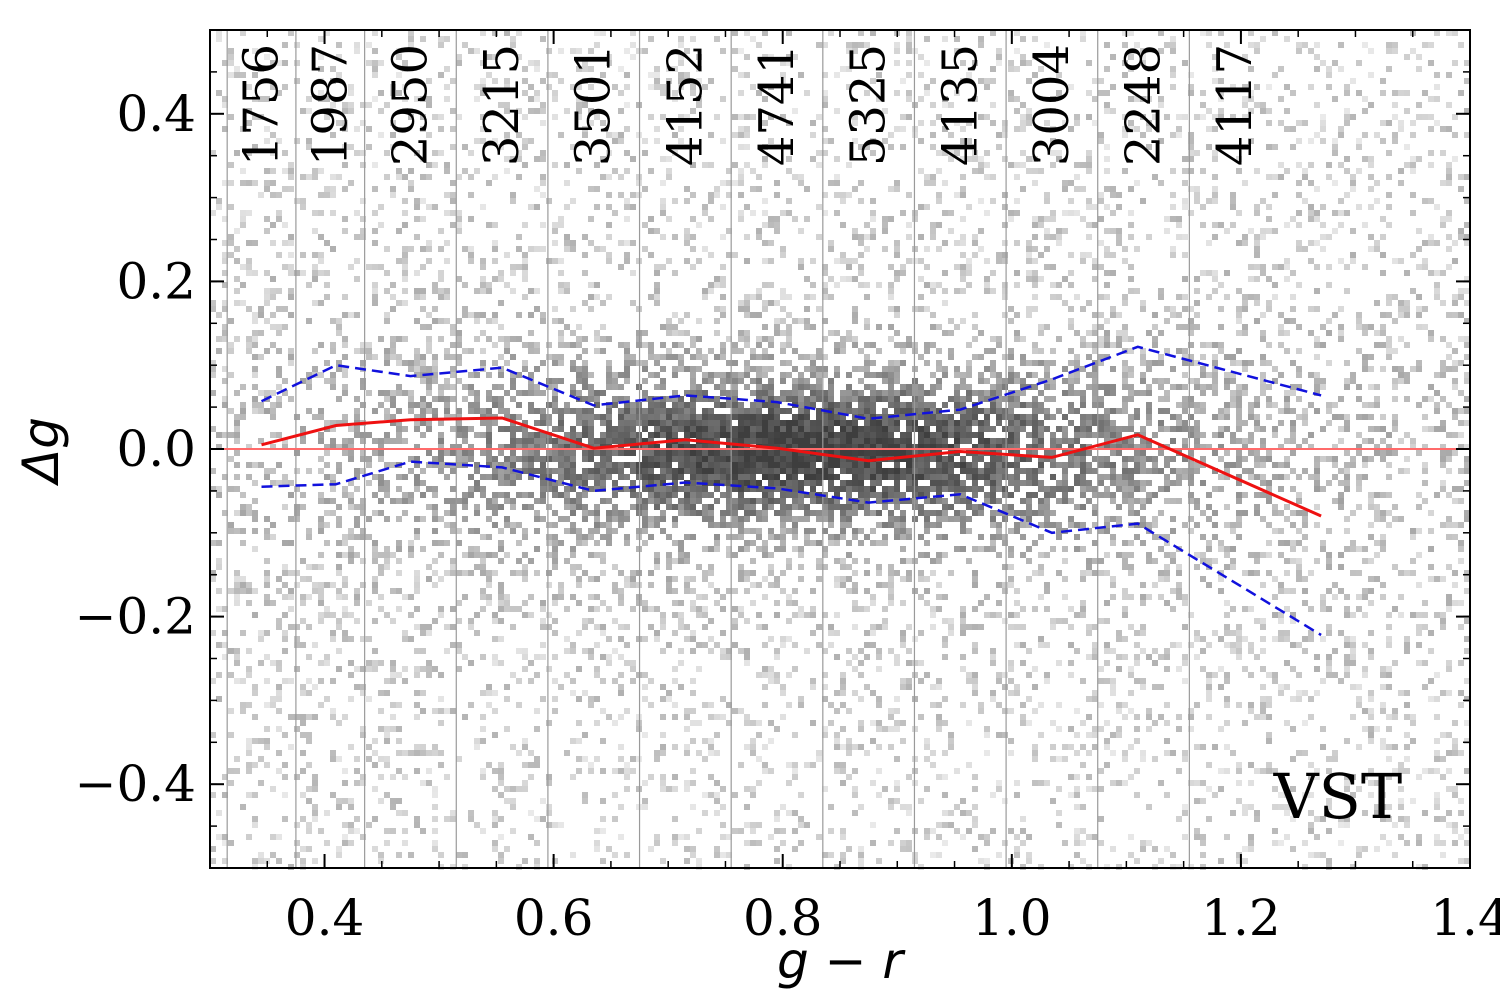  What do you see at coordinates (1144, 105) in the screenshot?
I see `bin-count-label: 2248` at bounding box center [1144, 105].